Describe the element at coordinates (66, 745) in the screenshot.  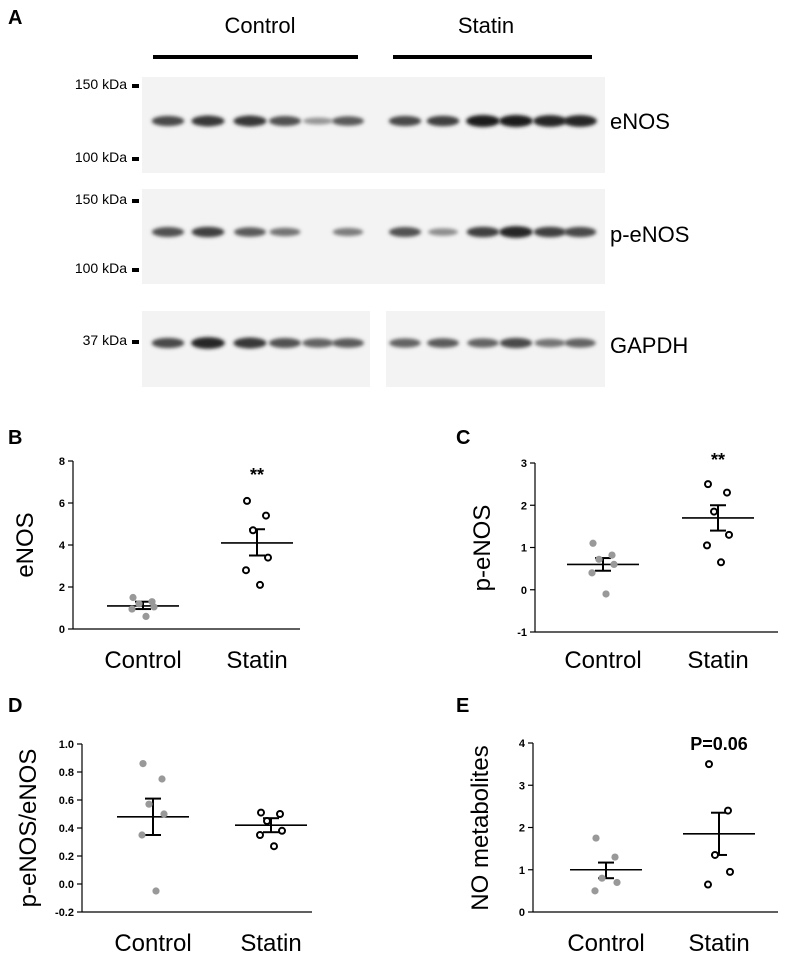
I see `y-tick-label: 1.0` at that location.